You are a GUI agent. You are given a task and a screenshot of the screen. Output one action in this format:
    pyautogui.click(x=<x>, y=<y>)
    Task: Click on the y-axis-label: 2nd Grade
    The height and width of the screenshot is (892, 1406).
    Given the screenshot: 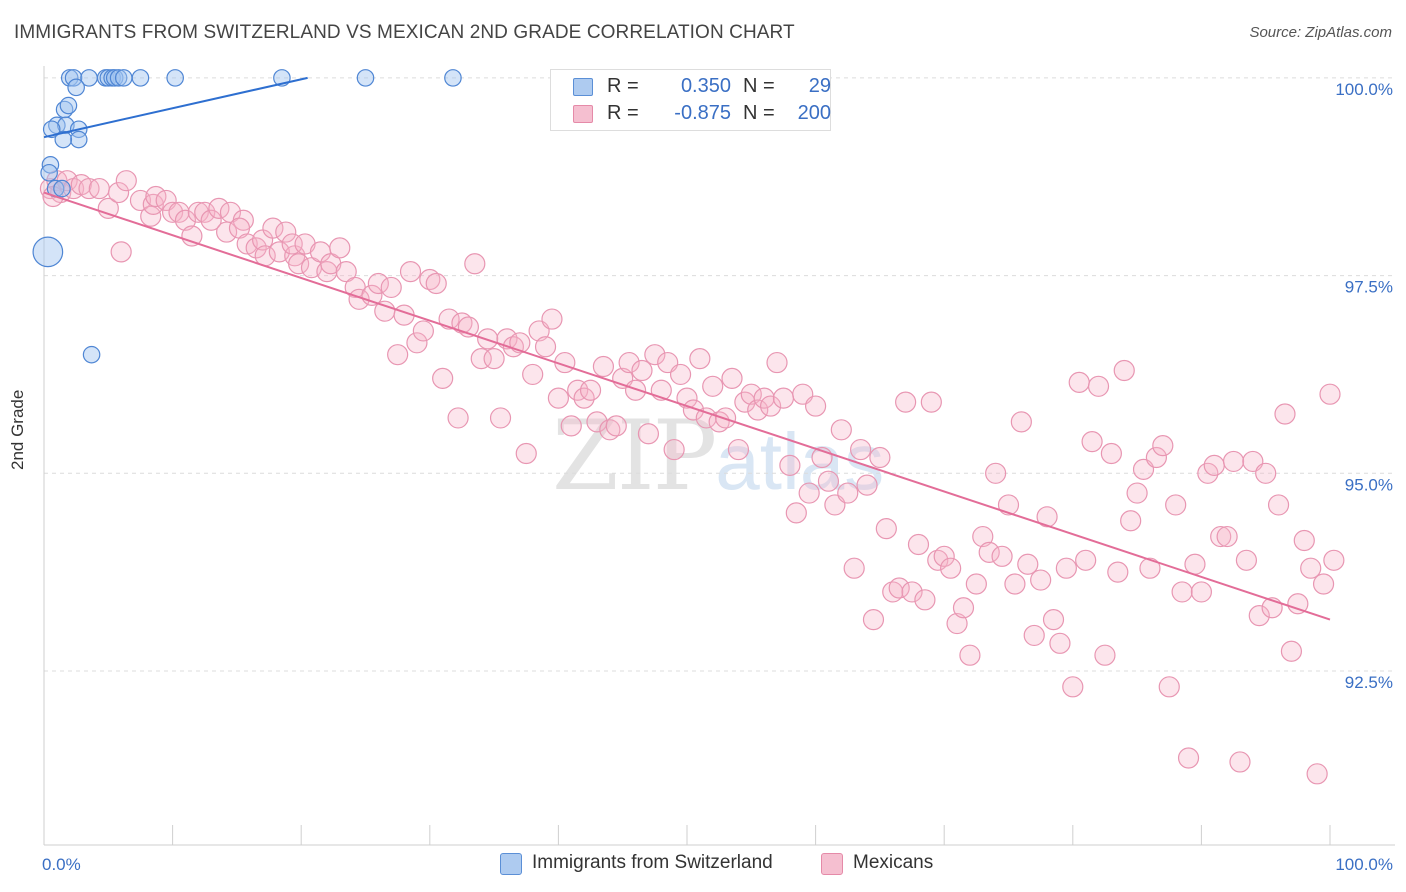 What is the action you would take?
    pyautogui.click(x=17, y=429)
    